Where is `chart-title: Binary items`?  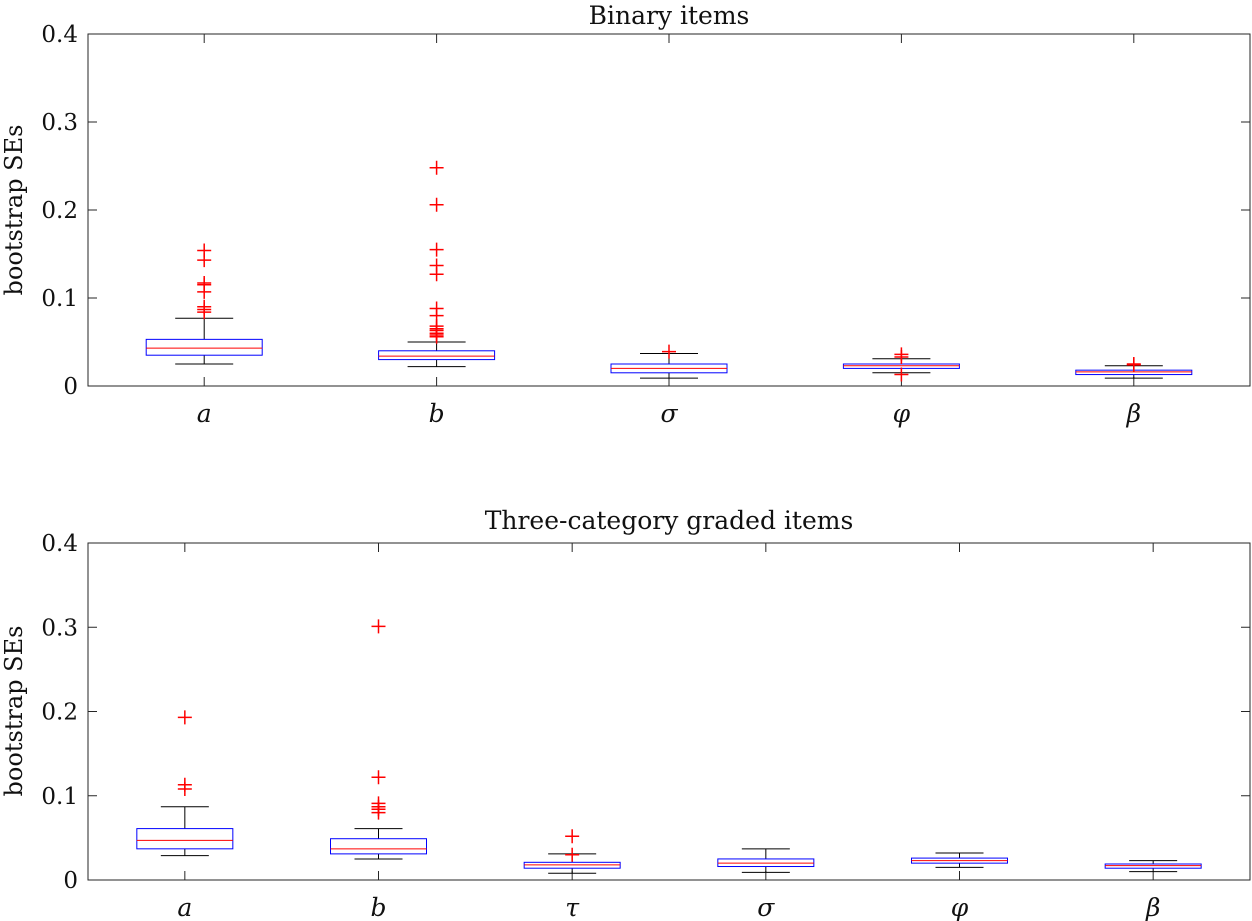 chart-title: Binary items is located at coordinates (669, 15).